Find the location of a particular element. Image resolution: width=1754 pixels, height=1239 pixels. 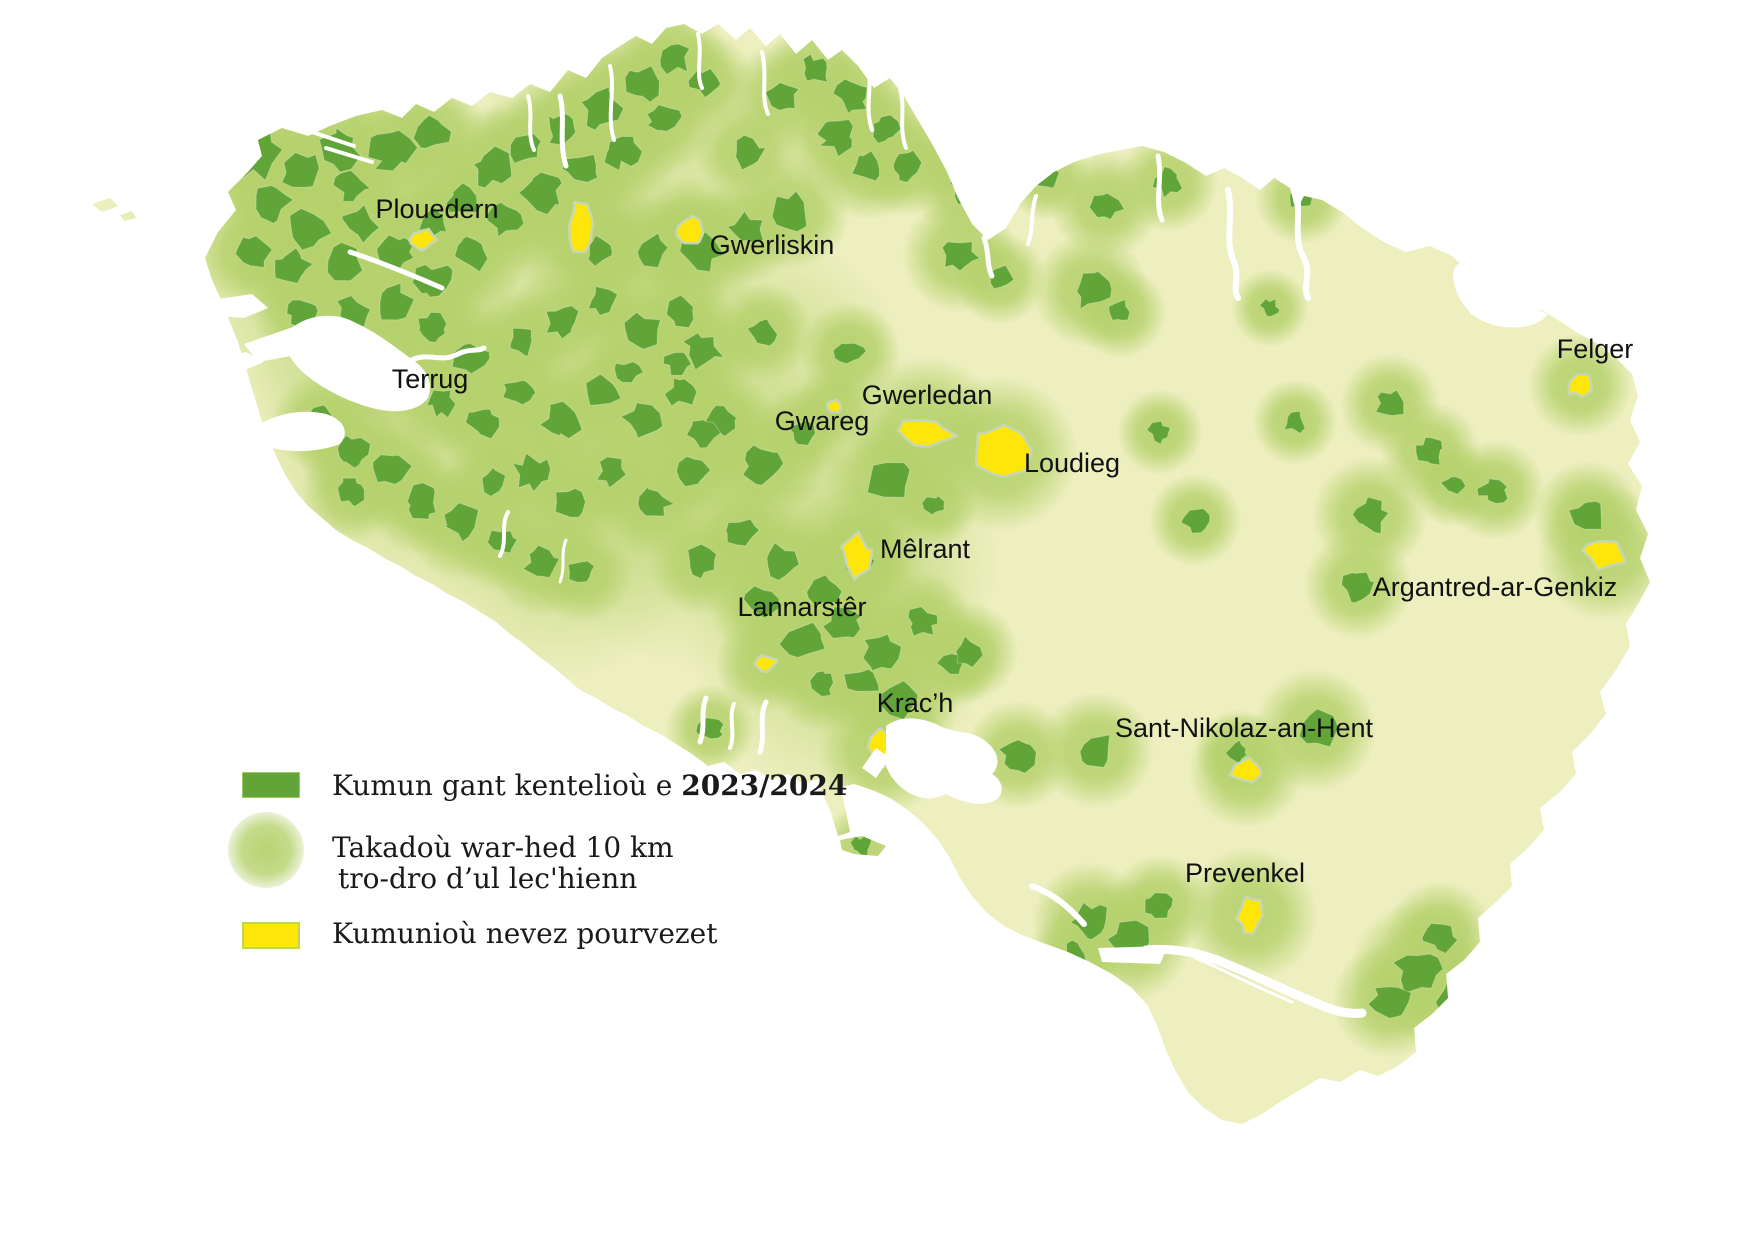

legend-swatch-new-communes is located at coordinates (271, 935).